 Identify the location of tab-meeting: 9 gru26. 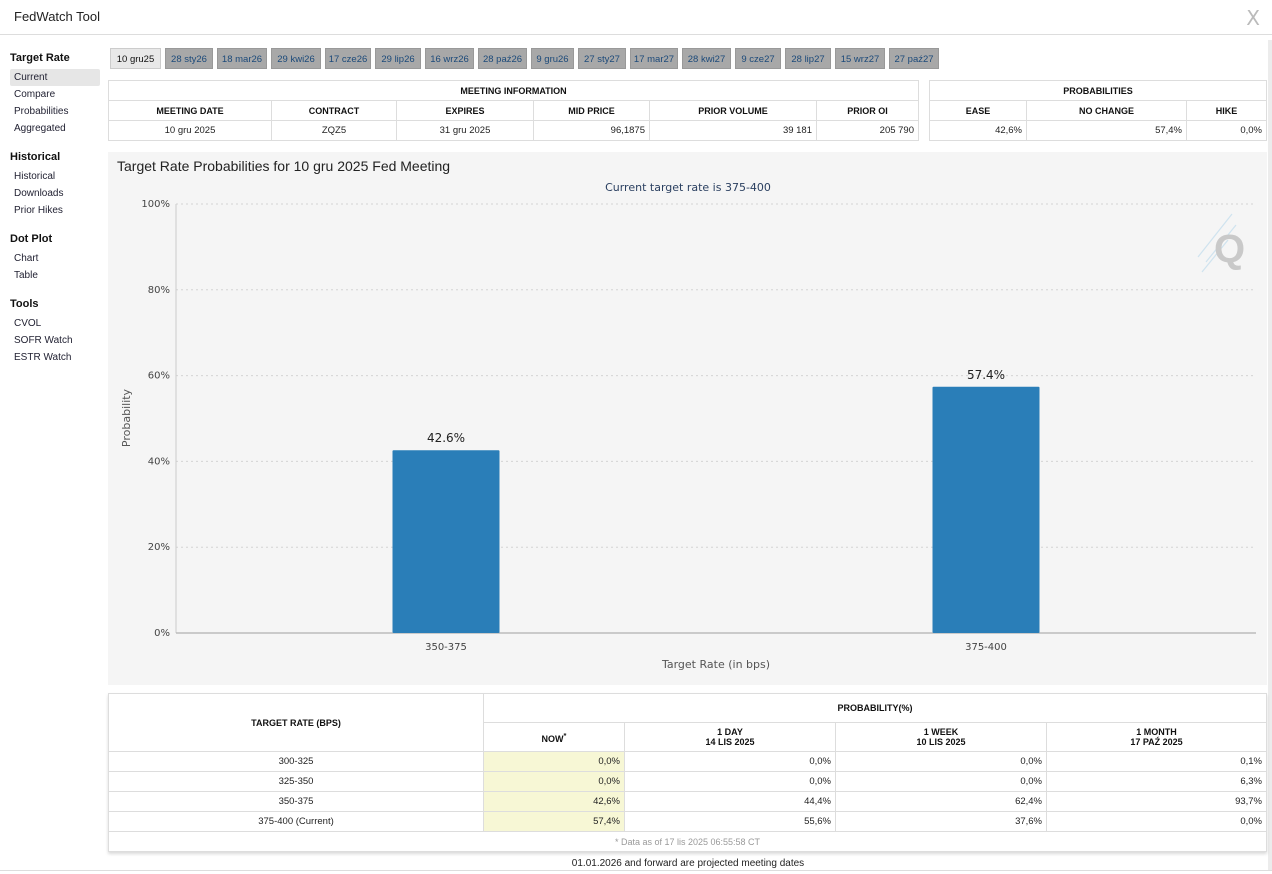
(552, 58).